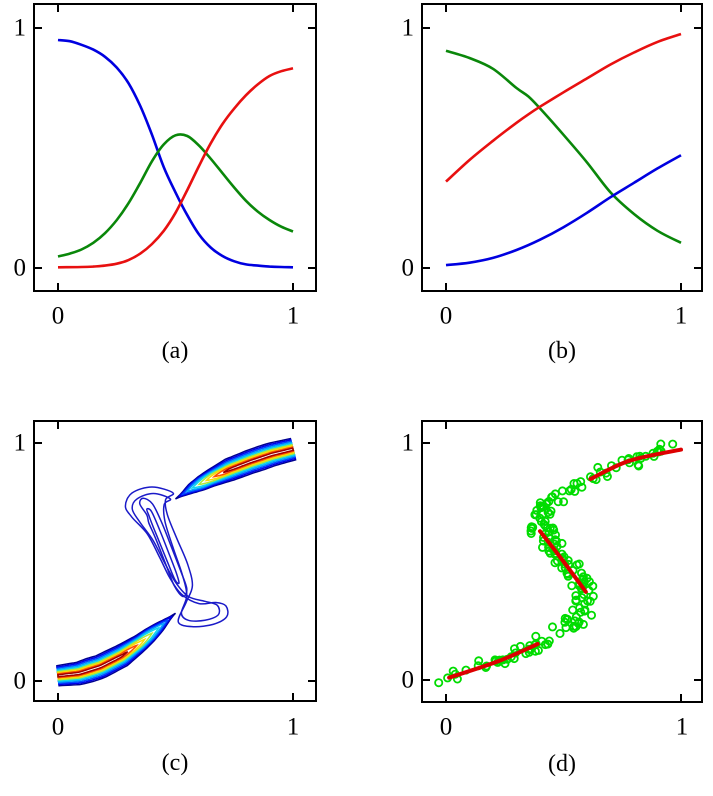  Describe the element at coordinates (175, 351) in the screenshot. I see `panel-a-caption: (a)` at that location.